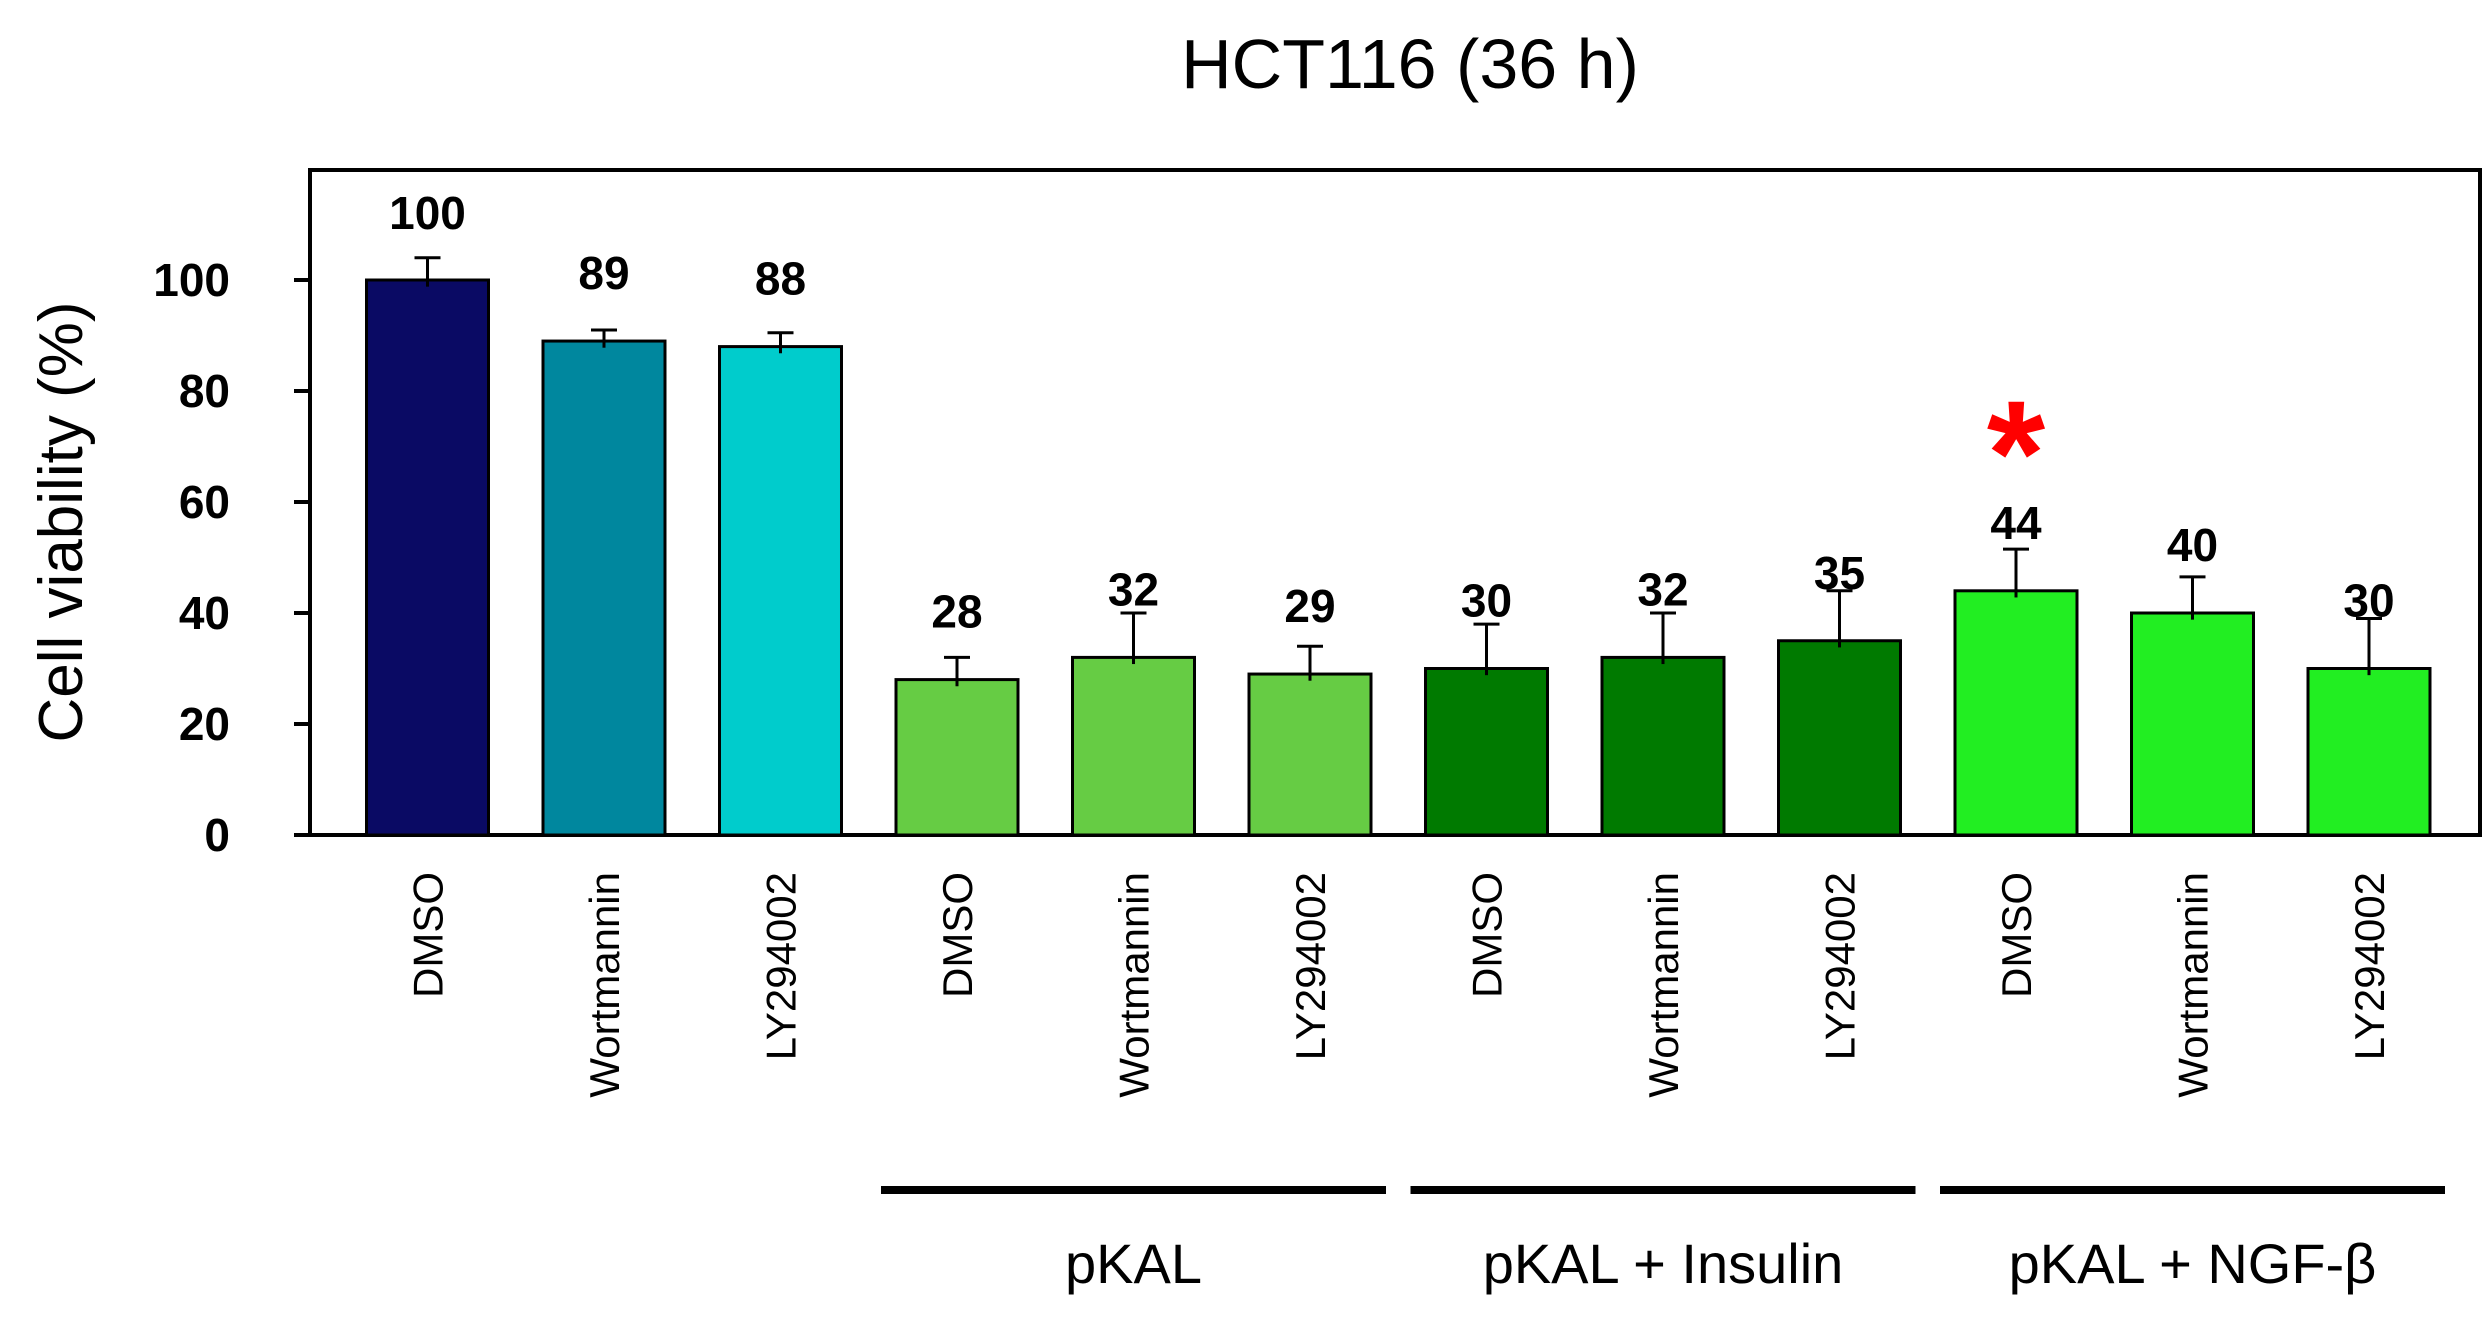 This screenshot has height=1324, width=2491. I want to click on data-label: 35, so click(1839, 573).